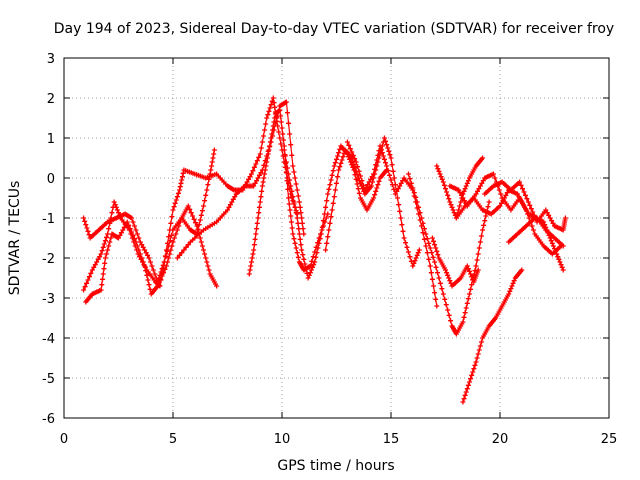 This screenshot has width=640, height=480. Describe the element at coordinates (48, 299) in the screenshot. I see `y-tick-label: -3` at that location.